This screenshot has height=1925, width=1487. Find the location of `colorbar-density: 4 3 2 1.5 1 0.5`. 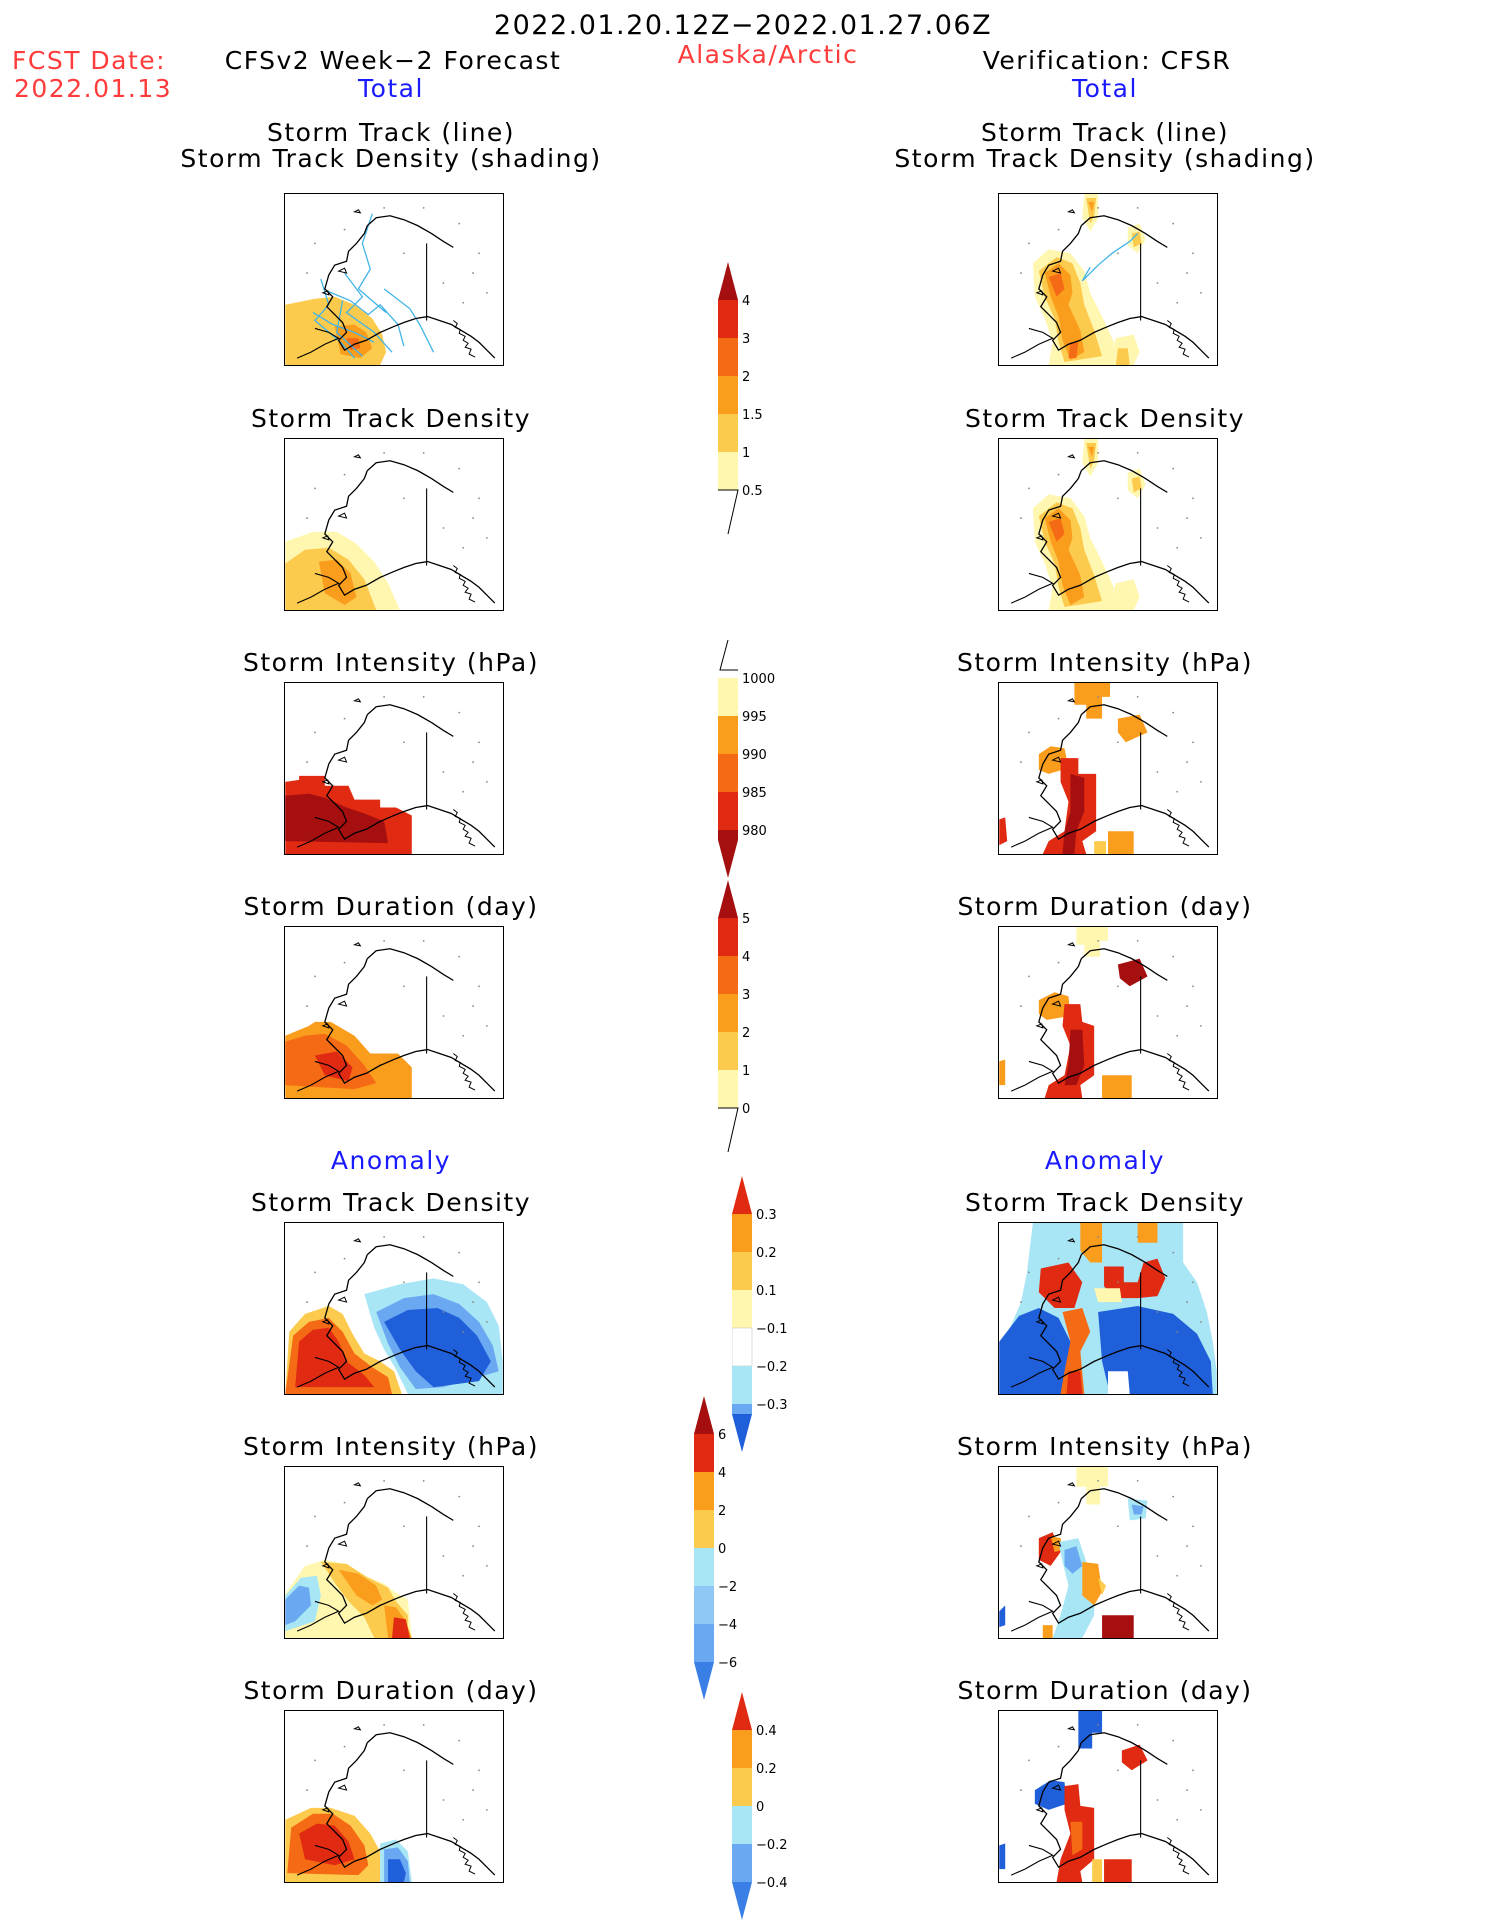

colorbar-density: 4 3 2 1.5 1 0.5 is located at coordinates (758, 402).